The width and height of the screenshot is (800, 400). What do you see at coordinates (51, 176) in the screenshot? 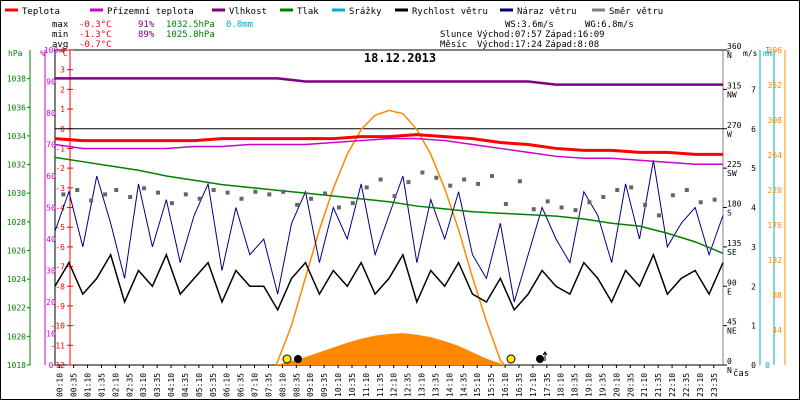
I see `humidity-tick-label: 60` at bounding box center [51, 176].